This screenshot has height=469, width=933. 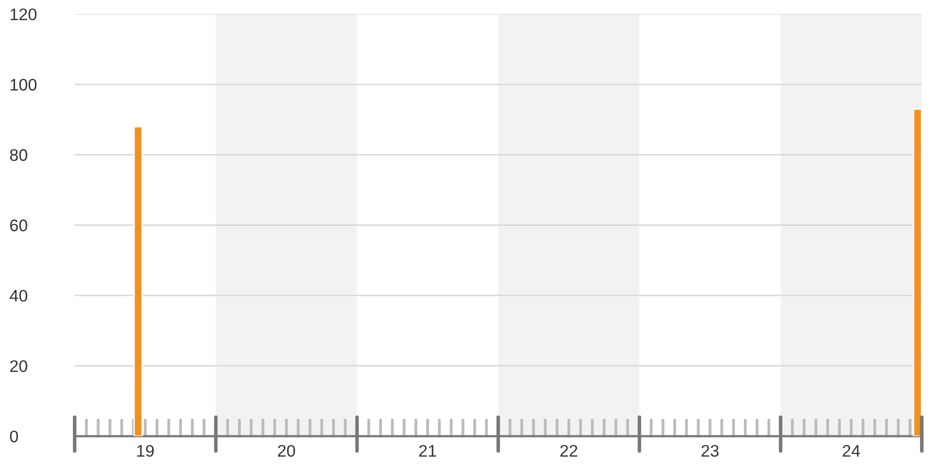 What do you see at coordinates (19, 155) in the screenshot?
I see `y-tick-label: 80` at bounding box center [19, 155].